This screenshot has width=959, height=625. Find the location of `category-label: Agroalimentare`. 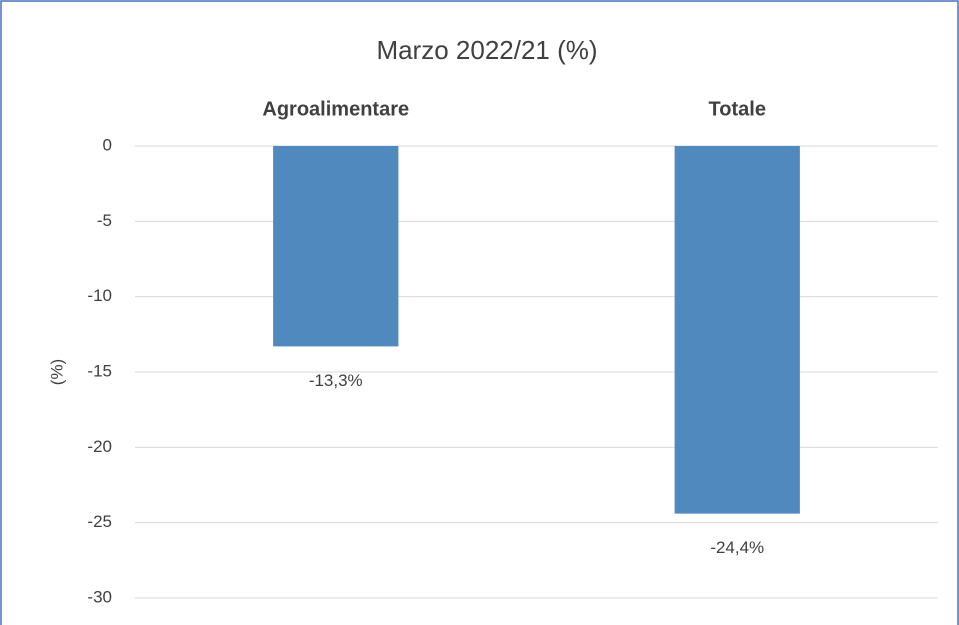

category-label: Agroalimentare is located at coordinates (335, 109).